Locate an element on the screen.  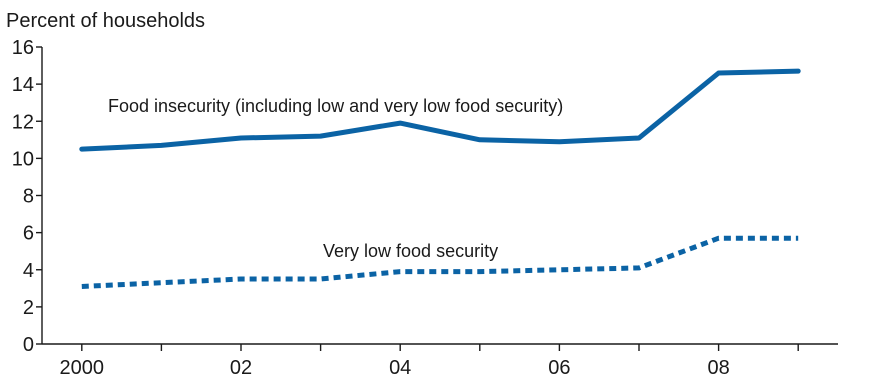
y-tick-label: 2 is located at coordinates (28, 308).